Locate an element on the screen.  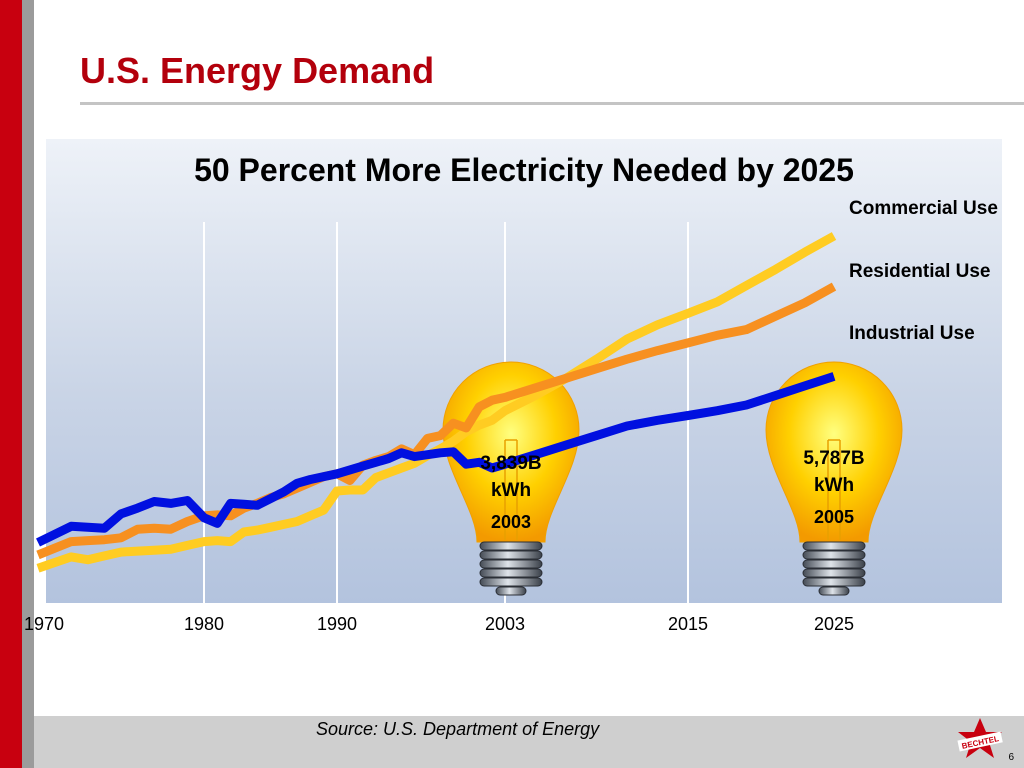
accent-bar-red is located at coordinates (11, 384).